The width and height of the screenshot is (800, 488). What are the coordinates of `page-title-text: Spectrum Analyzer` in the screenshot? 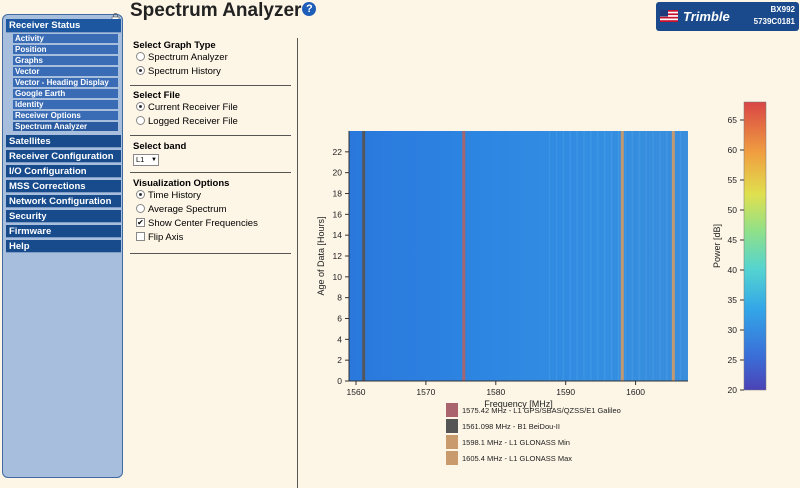 It's located at (216, 10).